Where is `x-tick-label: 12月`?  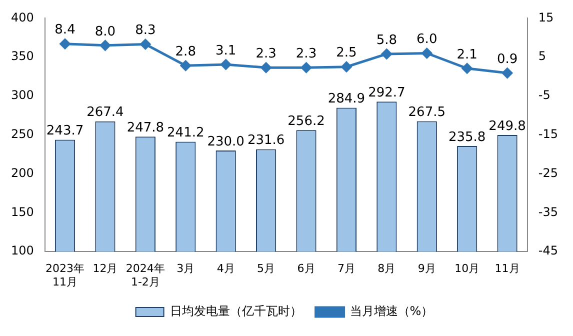 x-tick-label: 12月 is located at coordinates (105, 269).